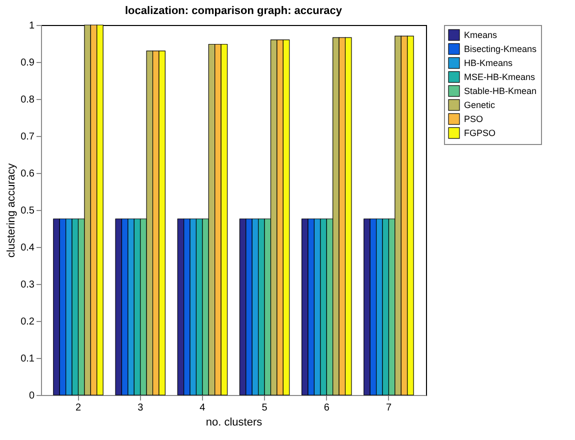  I want to click on y-tick-label: 0.8, so click(27, 100).